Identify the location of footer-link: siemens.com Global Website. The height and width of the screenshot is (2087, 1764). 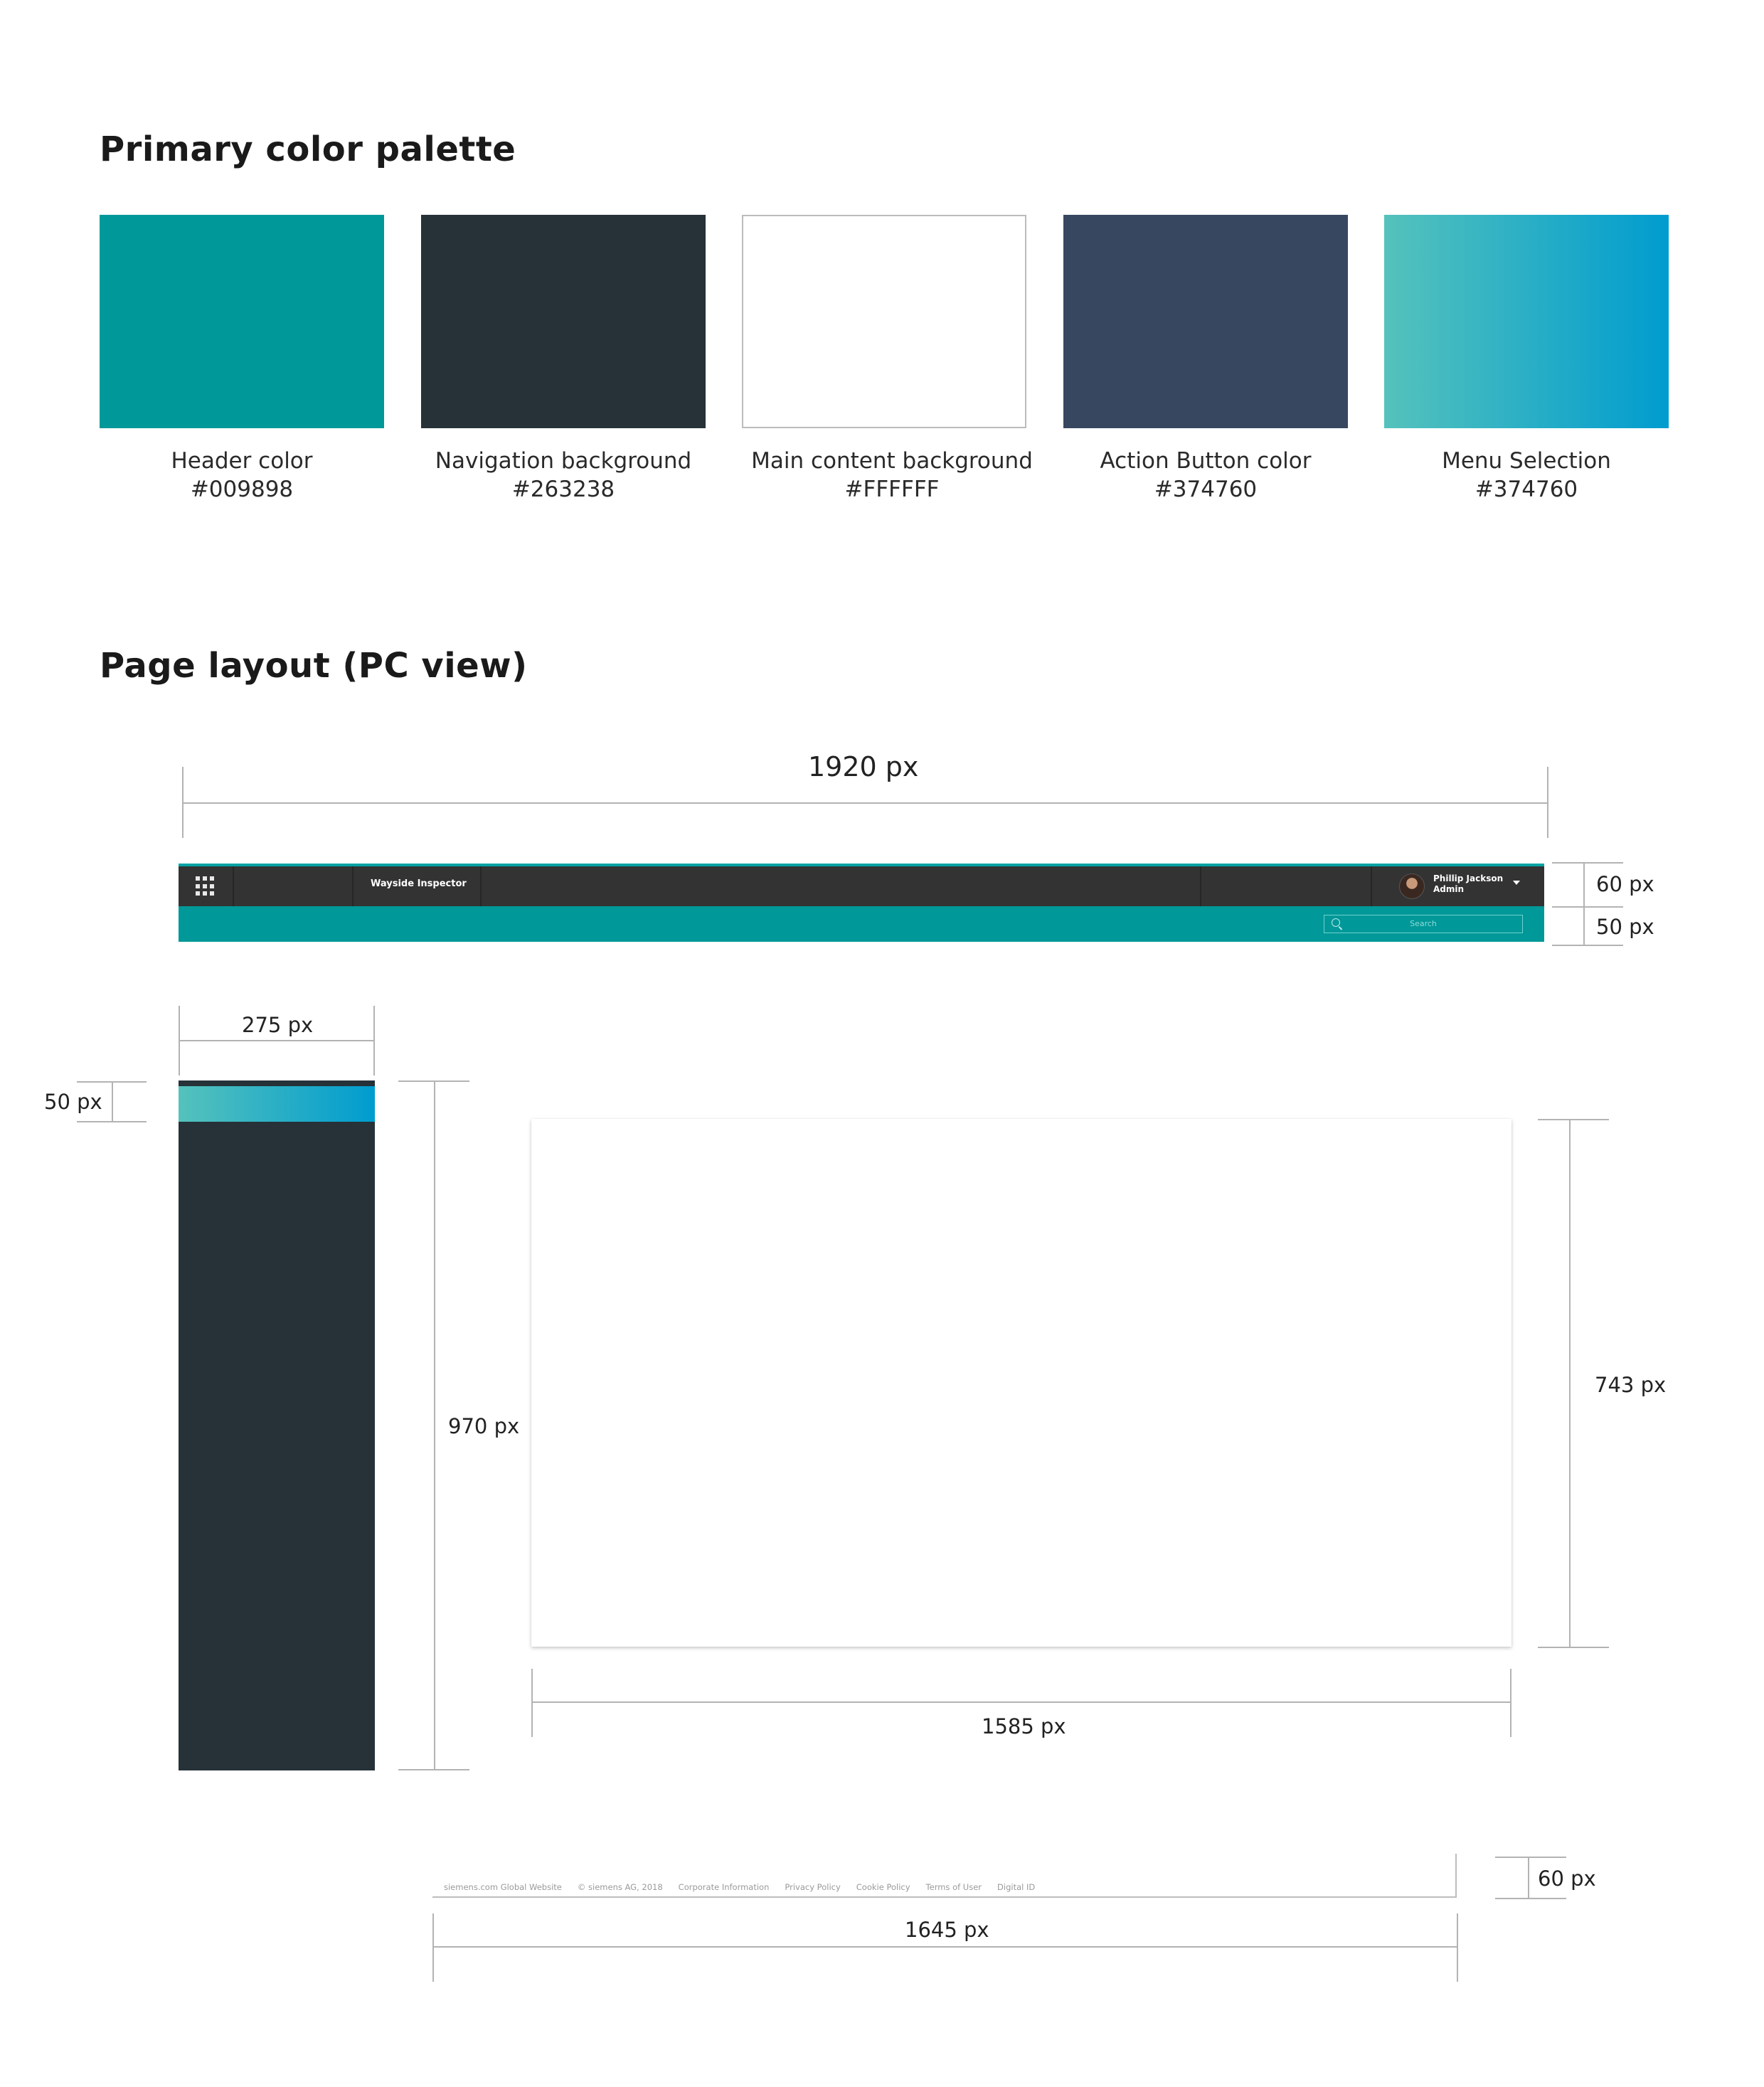
(503, 1887).